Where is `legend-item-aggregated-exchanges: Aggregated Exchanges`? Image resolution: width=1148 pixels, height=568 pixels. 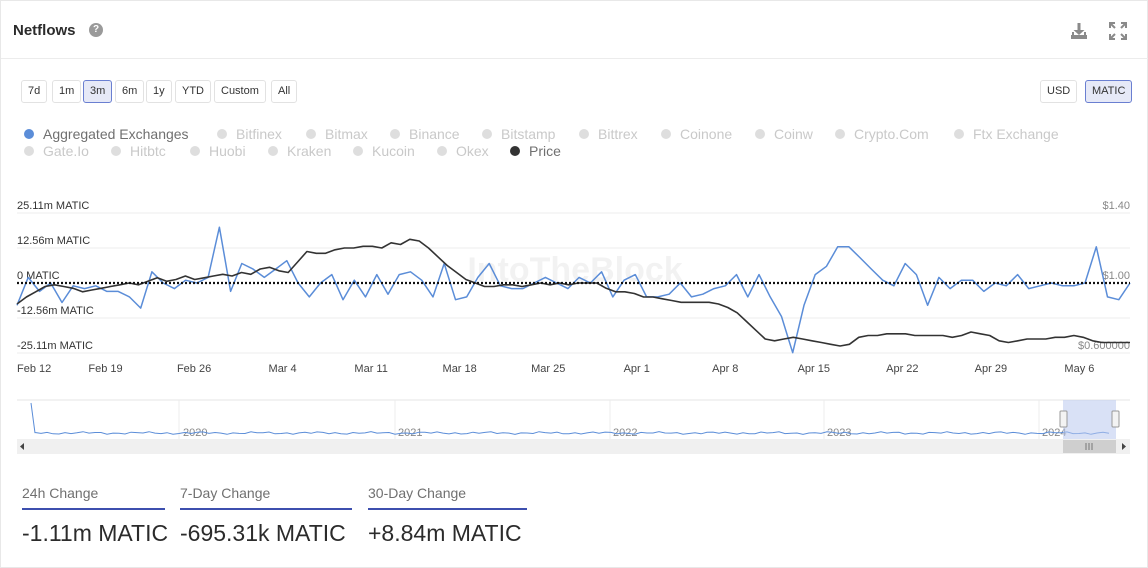
legend-item-aggregated-exchanges: Aggregated Exchanges is located at coordinates (106, 134).